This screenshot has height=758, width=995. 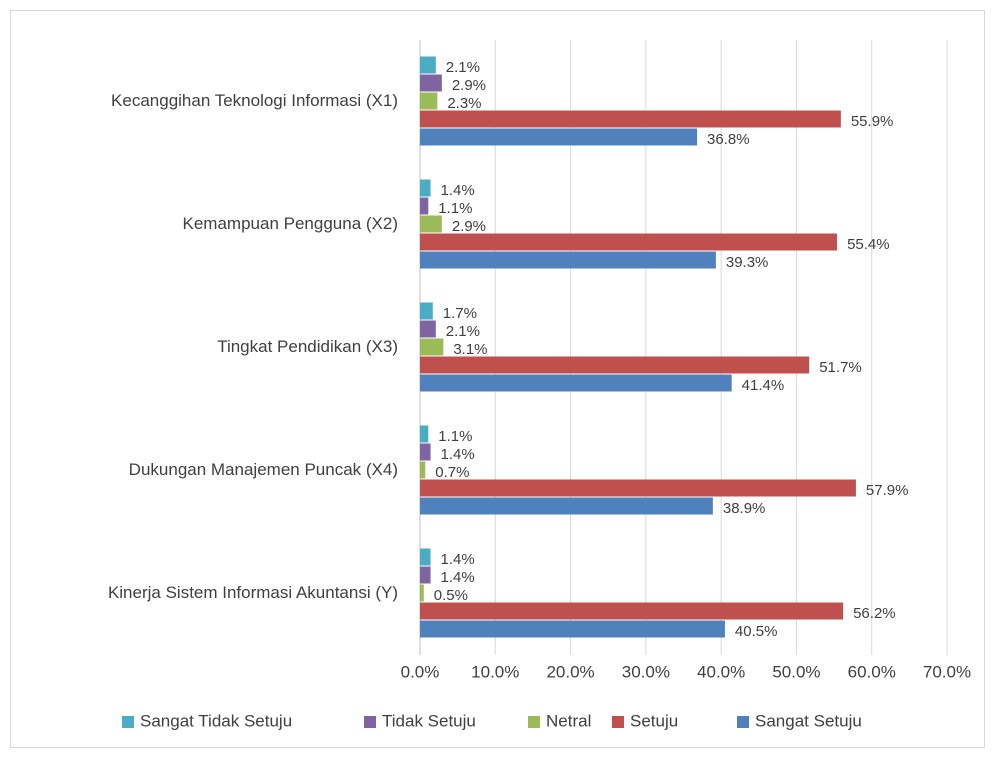 What do you see at coordinates (429, 720) in the screenshot?
I see `legend-label: Tidak Setuju` at bounding box center [429, 720].